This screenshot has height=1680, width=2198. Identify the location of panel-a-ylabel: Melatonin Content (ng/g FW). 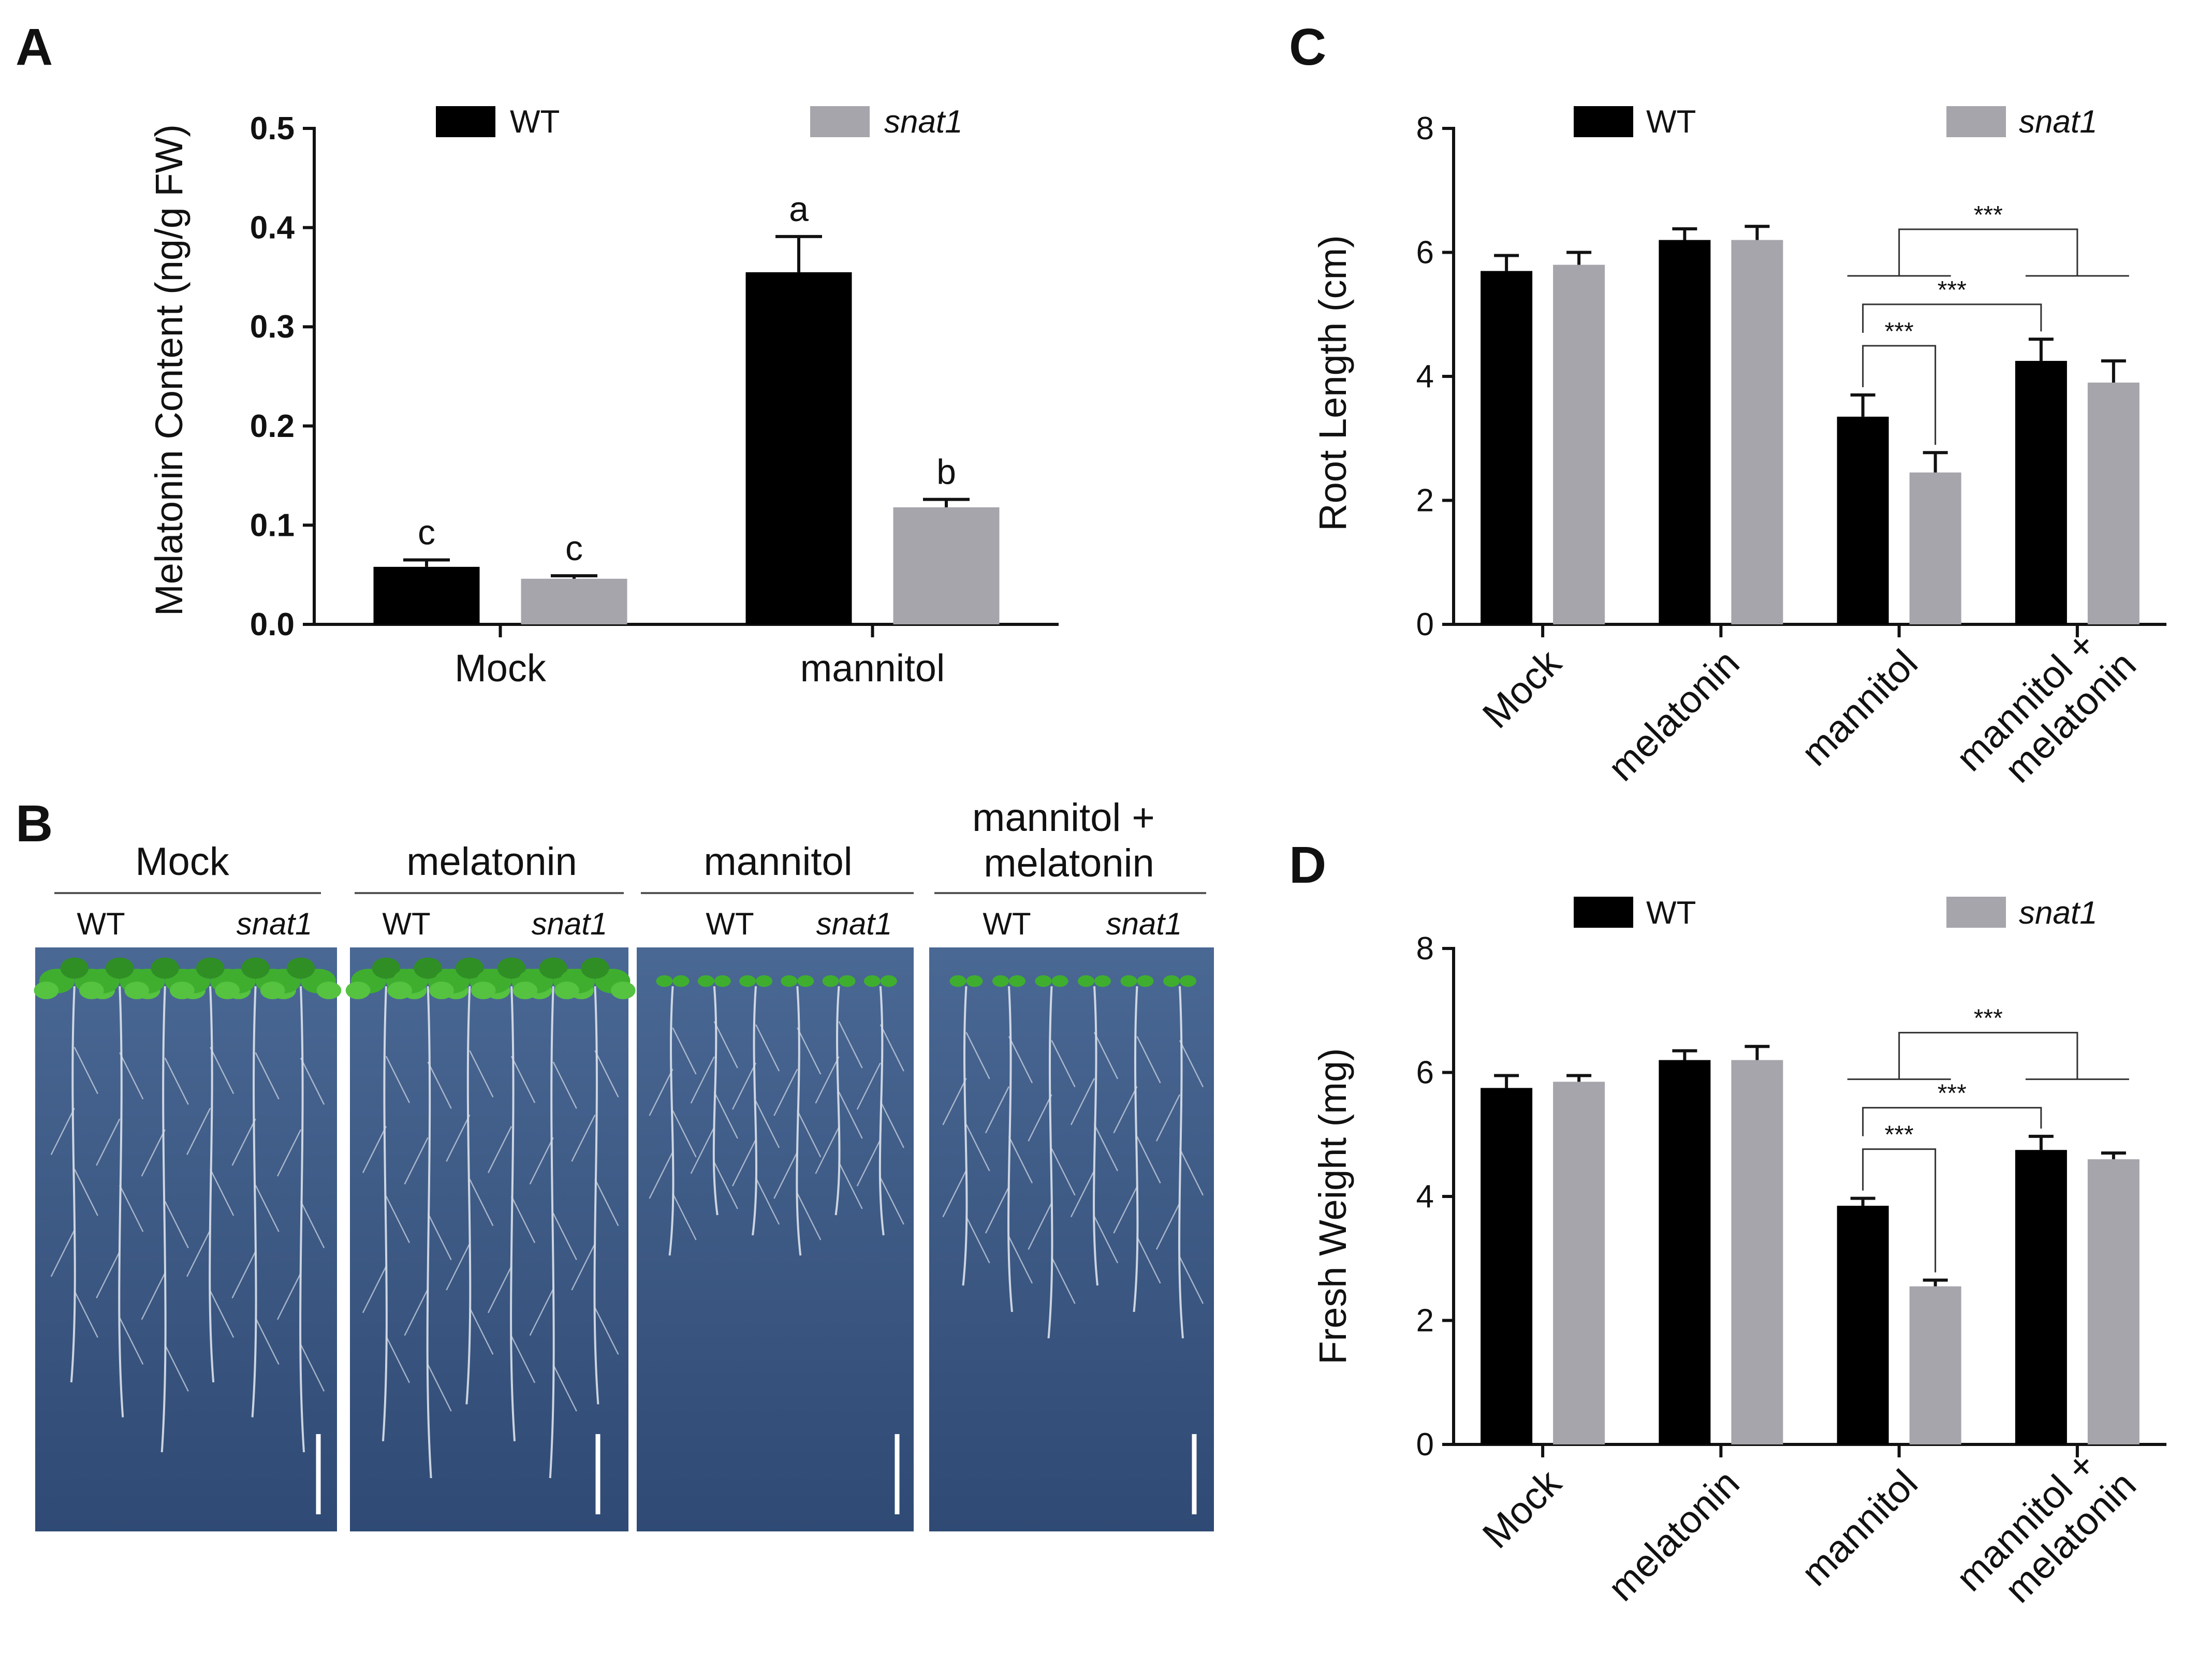
(169, 370).